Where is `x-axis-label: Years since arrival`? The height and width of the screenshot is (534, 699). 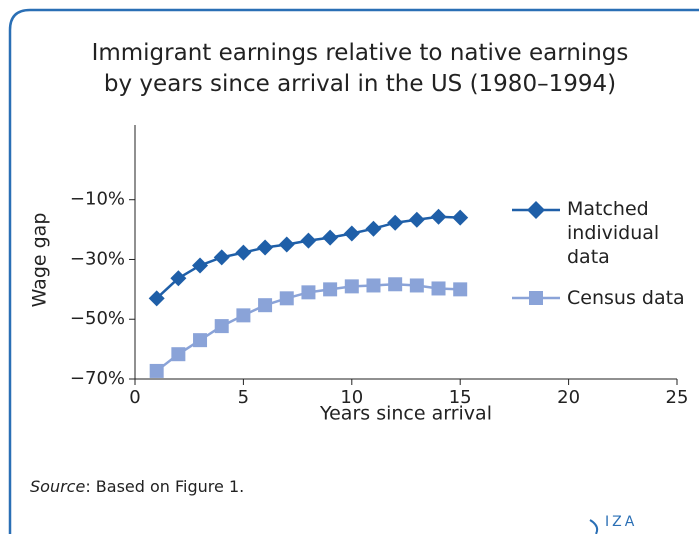
x-axis-label: Years since arrival is located at coordinates (405, 414).